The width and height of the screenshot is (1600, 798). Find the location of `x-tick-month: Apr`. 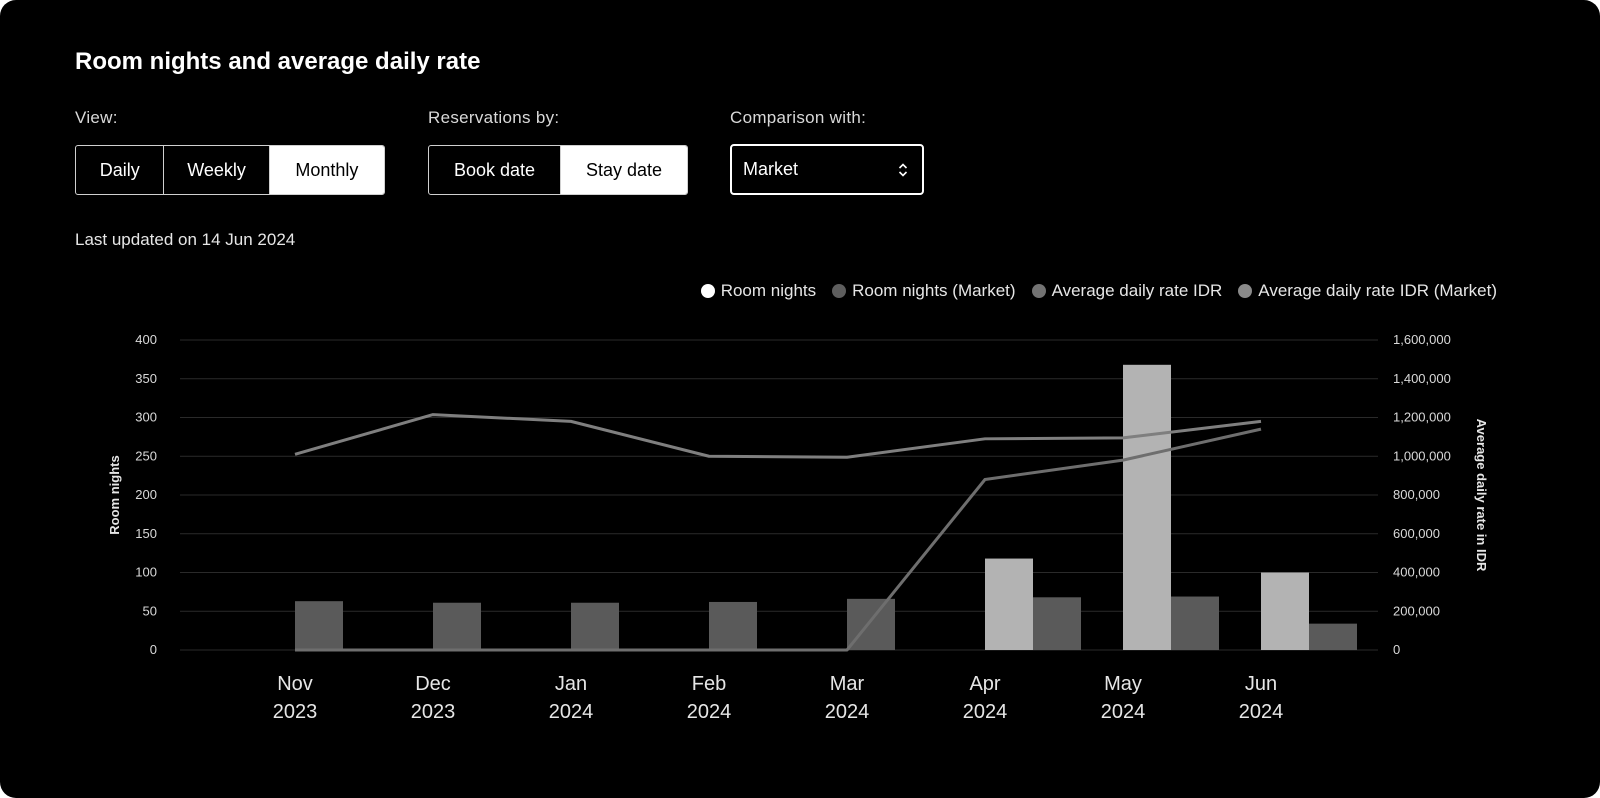

x-tick-month: Apr is located at coordinates (984, 684).